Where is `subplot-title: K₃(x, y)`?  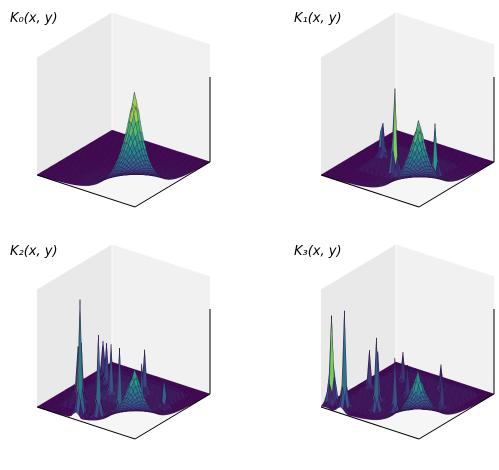
subplot-title: K₃(x, y) is located at coordinates (318, 251).